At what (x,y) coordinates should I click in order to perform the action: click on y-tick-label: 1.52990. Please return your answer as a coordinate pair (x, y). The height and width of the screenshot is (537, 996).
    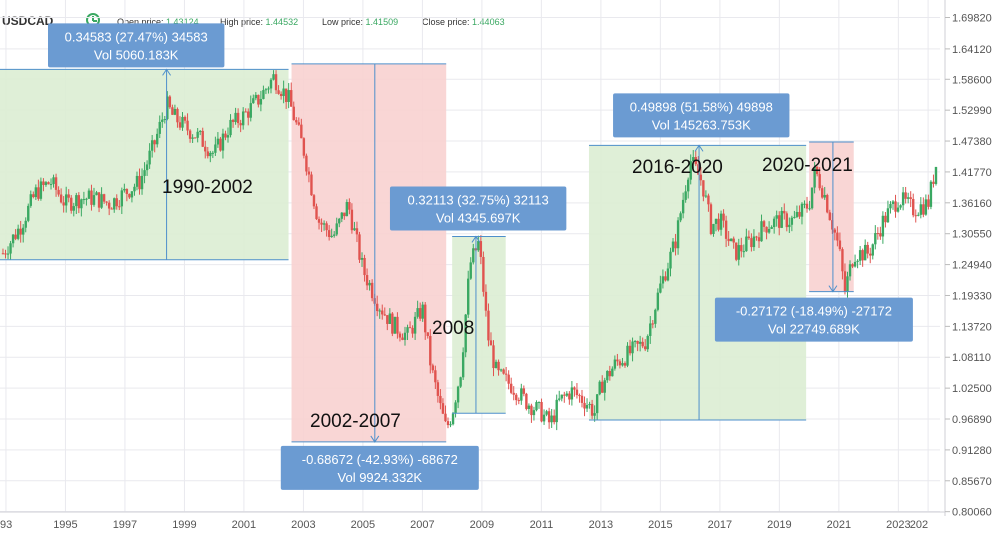
    Looking at the image, I should click on (972, 111).